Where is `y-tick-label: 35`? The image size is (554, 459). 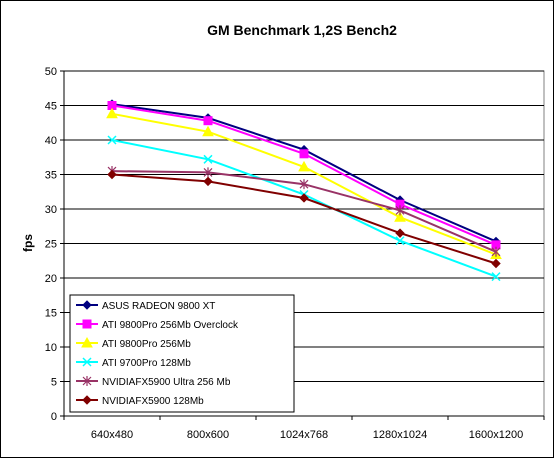 y-tick-label: 35 is located at coordinates (51, 176).